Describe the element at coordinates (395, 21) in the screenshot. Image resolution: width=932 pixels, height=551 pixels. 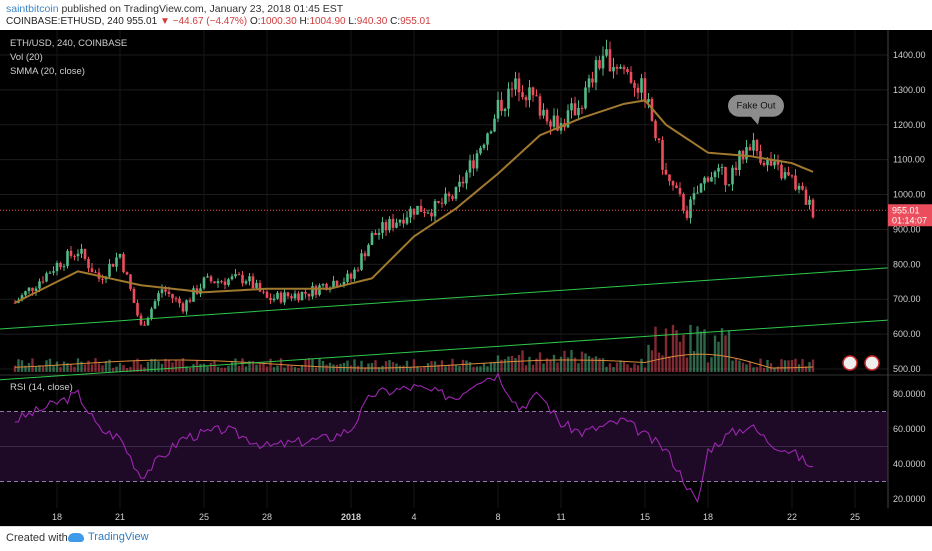
I see `close-label: C:` at that location.